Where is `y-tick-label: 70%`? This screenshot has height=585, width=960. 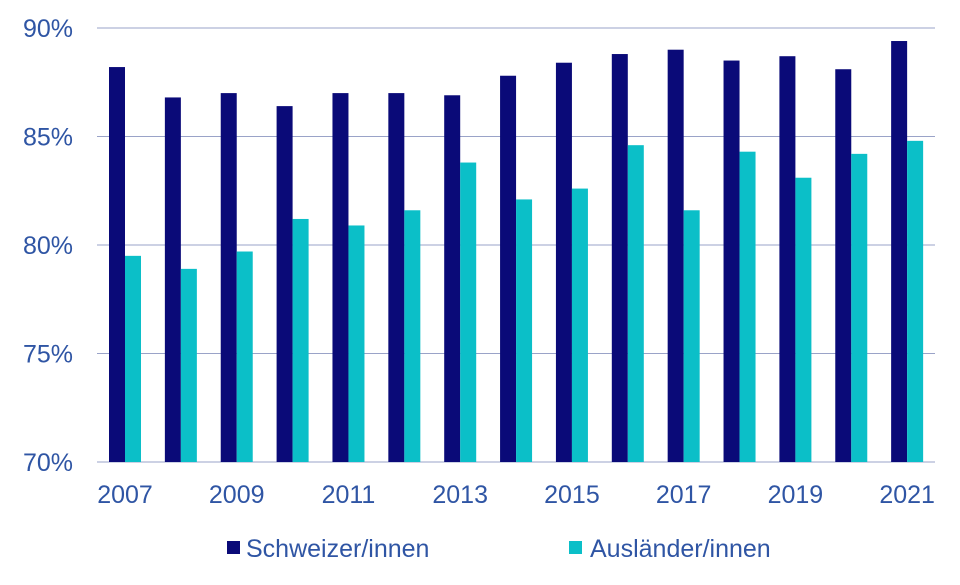 y-tick-label: 70% is located at coordinates (48, 463).